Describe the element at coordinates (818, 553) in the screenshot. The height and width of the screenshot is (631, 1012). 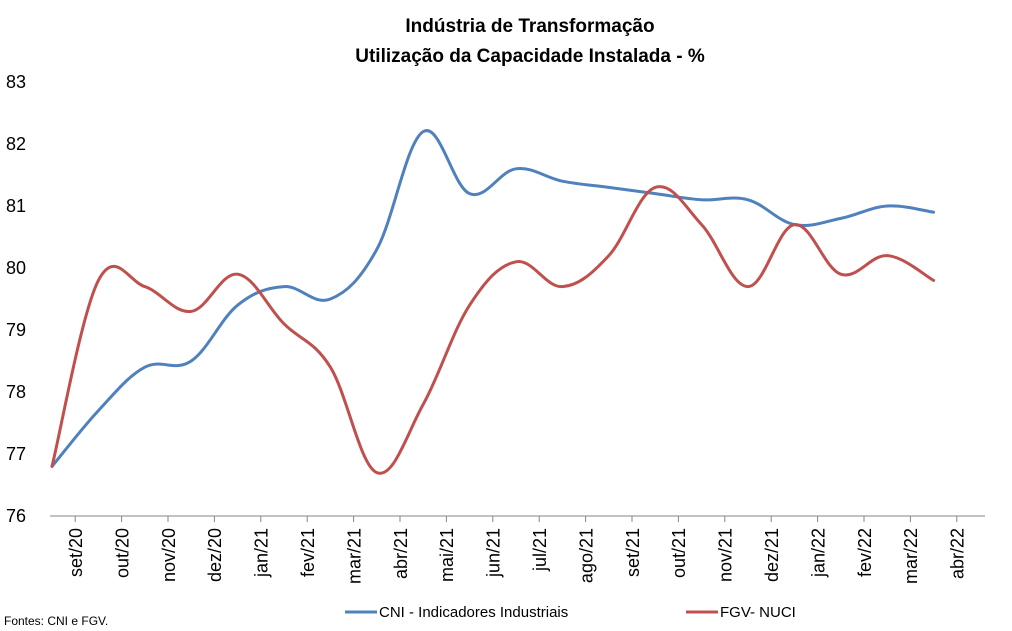
I see `x-tick-label: jan/22` at that location.